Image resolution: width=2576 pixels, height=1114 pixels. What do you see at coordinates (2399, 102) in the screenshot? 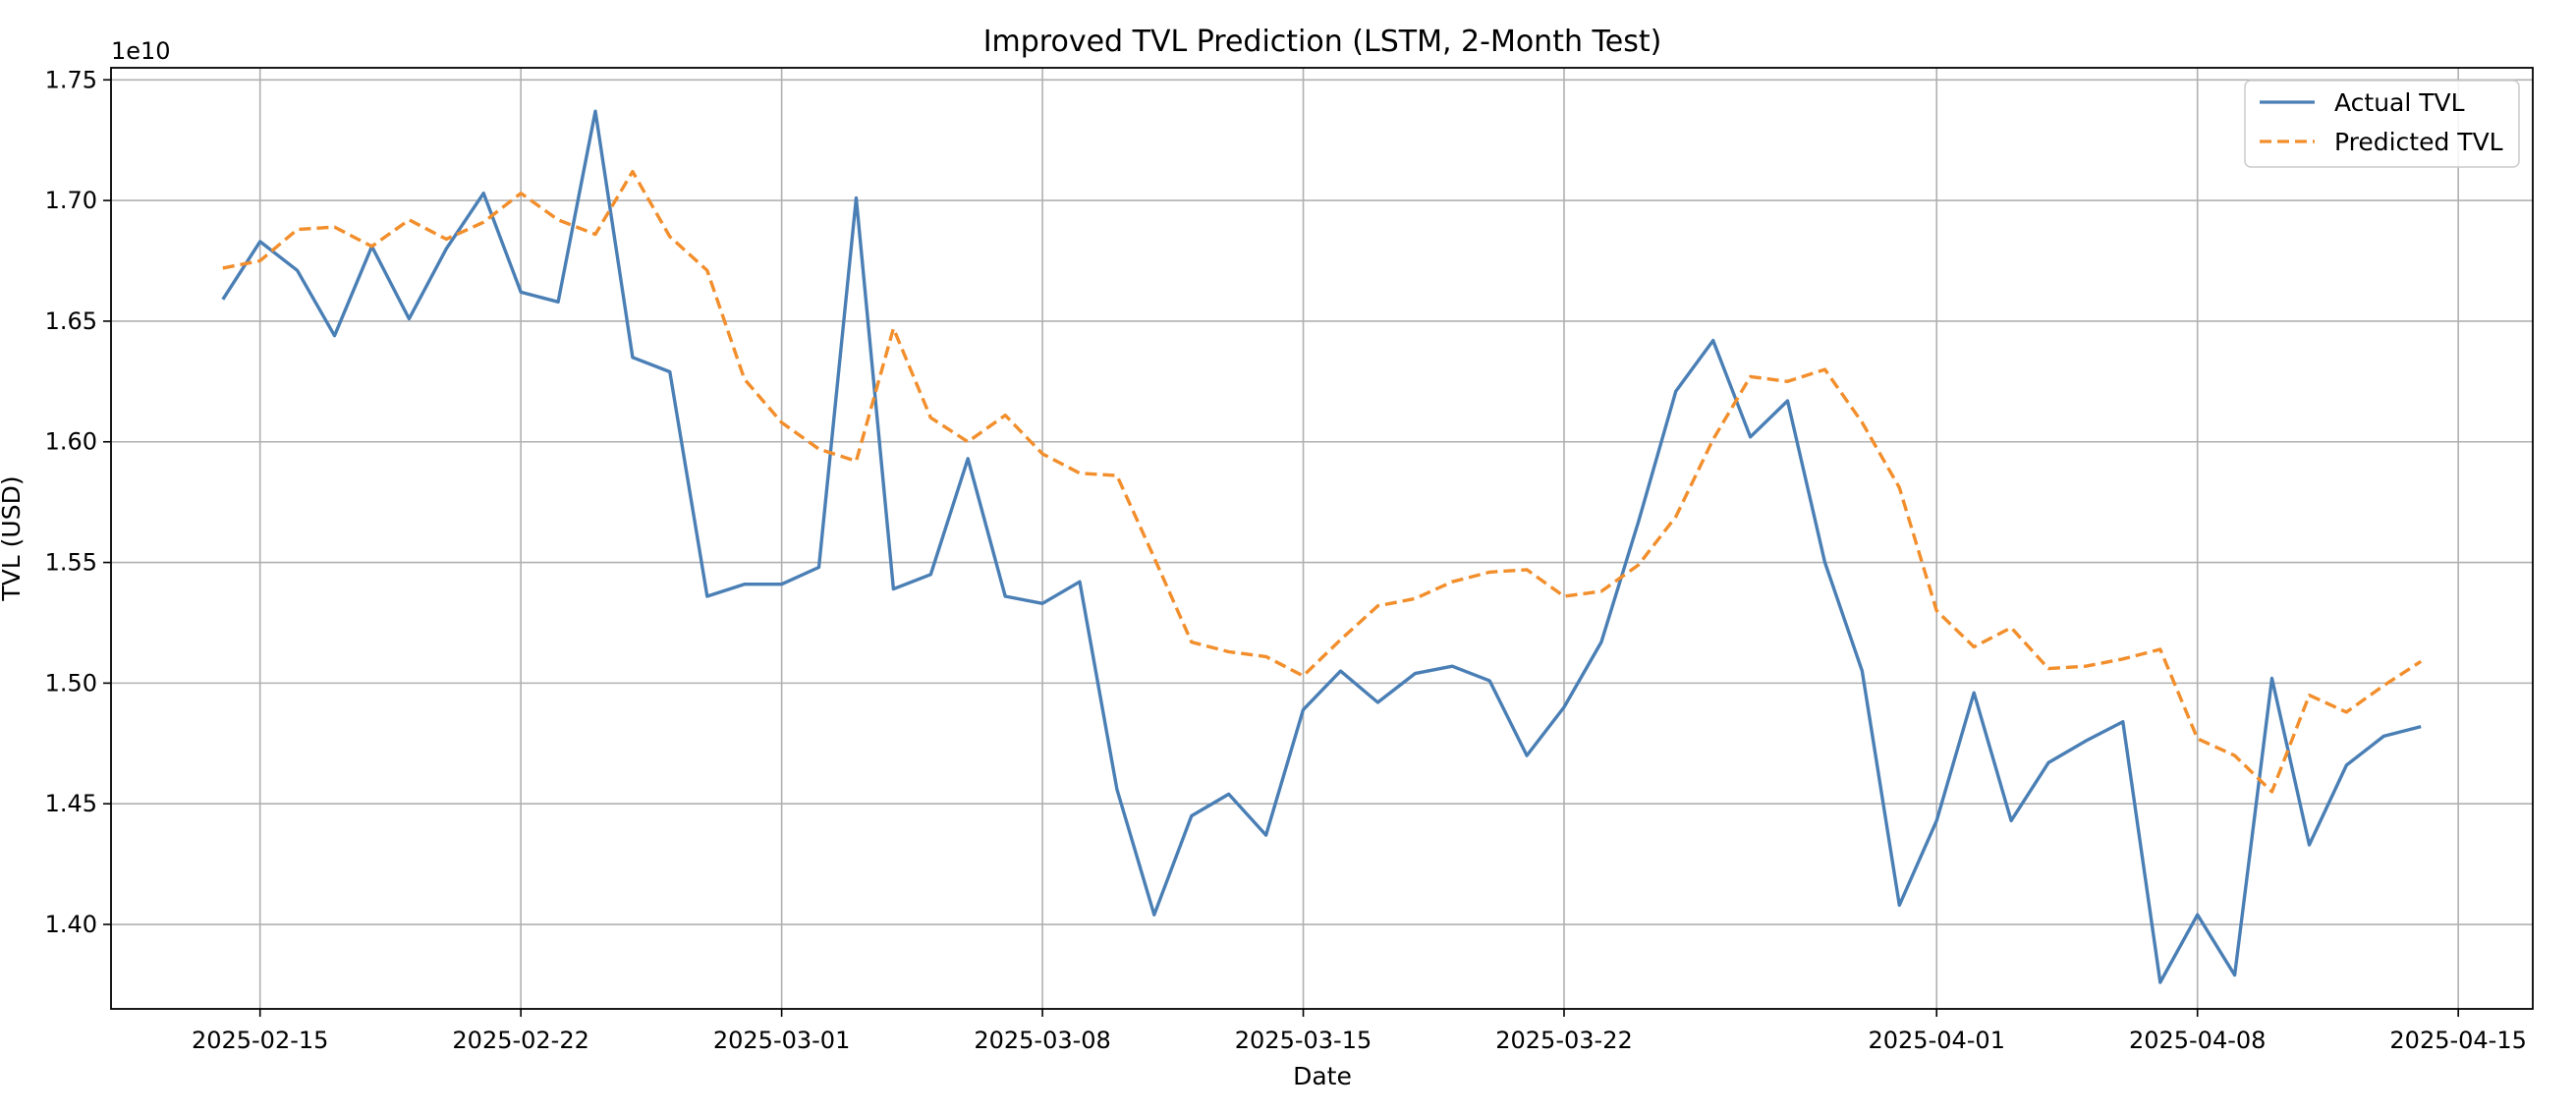
I see `legend-label-actual: Actual TVL` at bounding box center [2399, 102].